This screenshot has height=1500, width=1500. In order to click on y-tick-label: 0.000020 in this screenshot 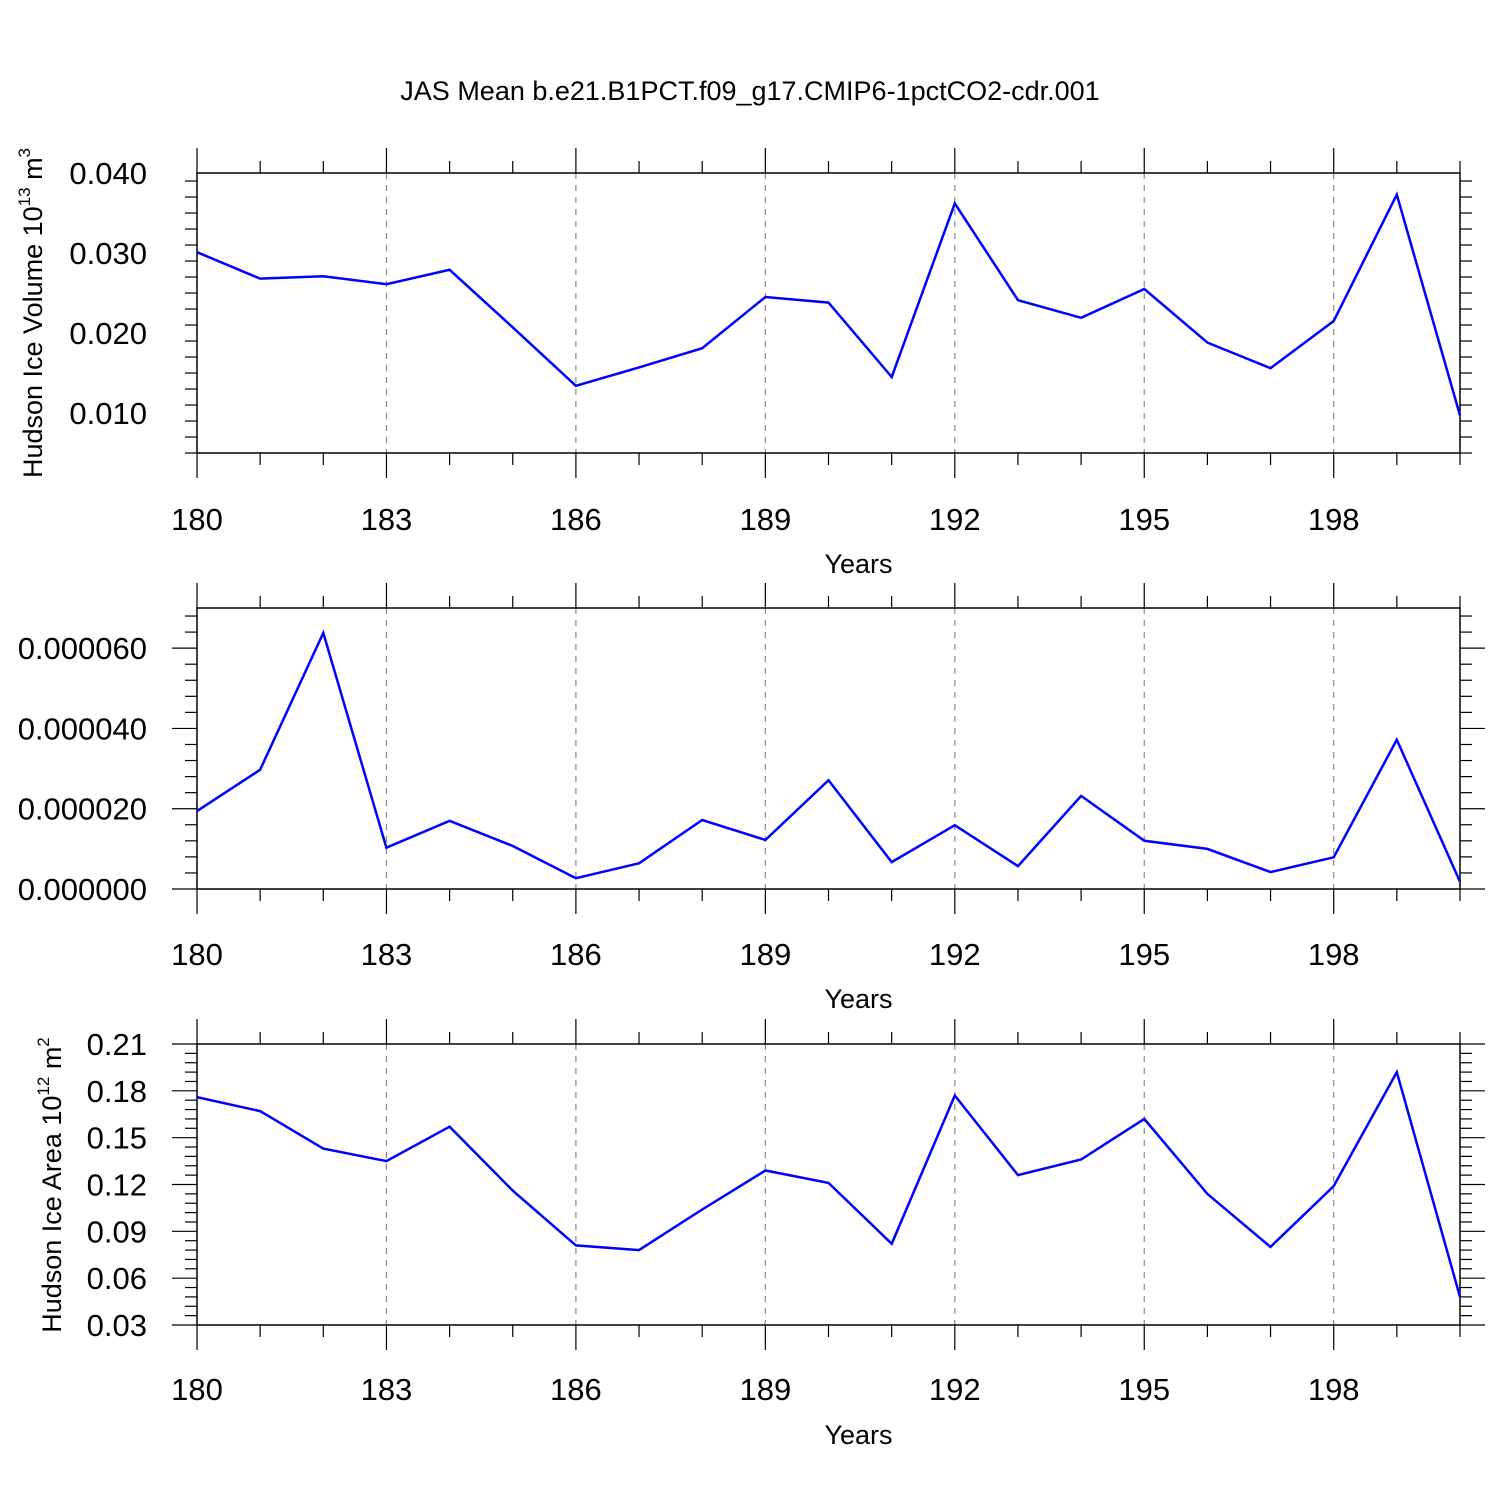, I will do `click(82, 809)`.